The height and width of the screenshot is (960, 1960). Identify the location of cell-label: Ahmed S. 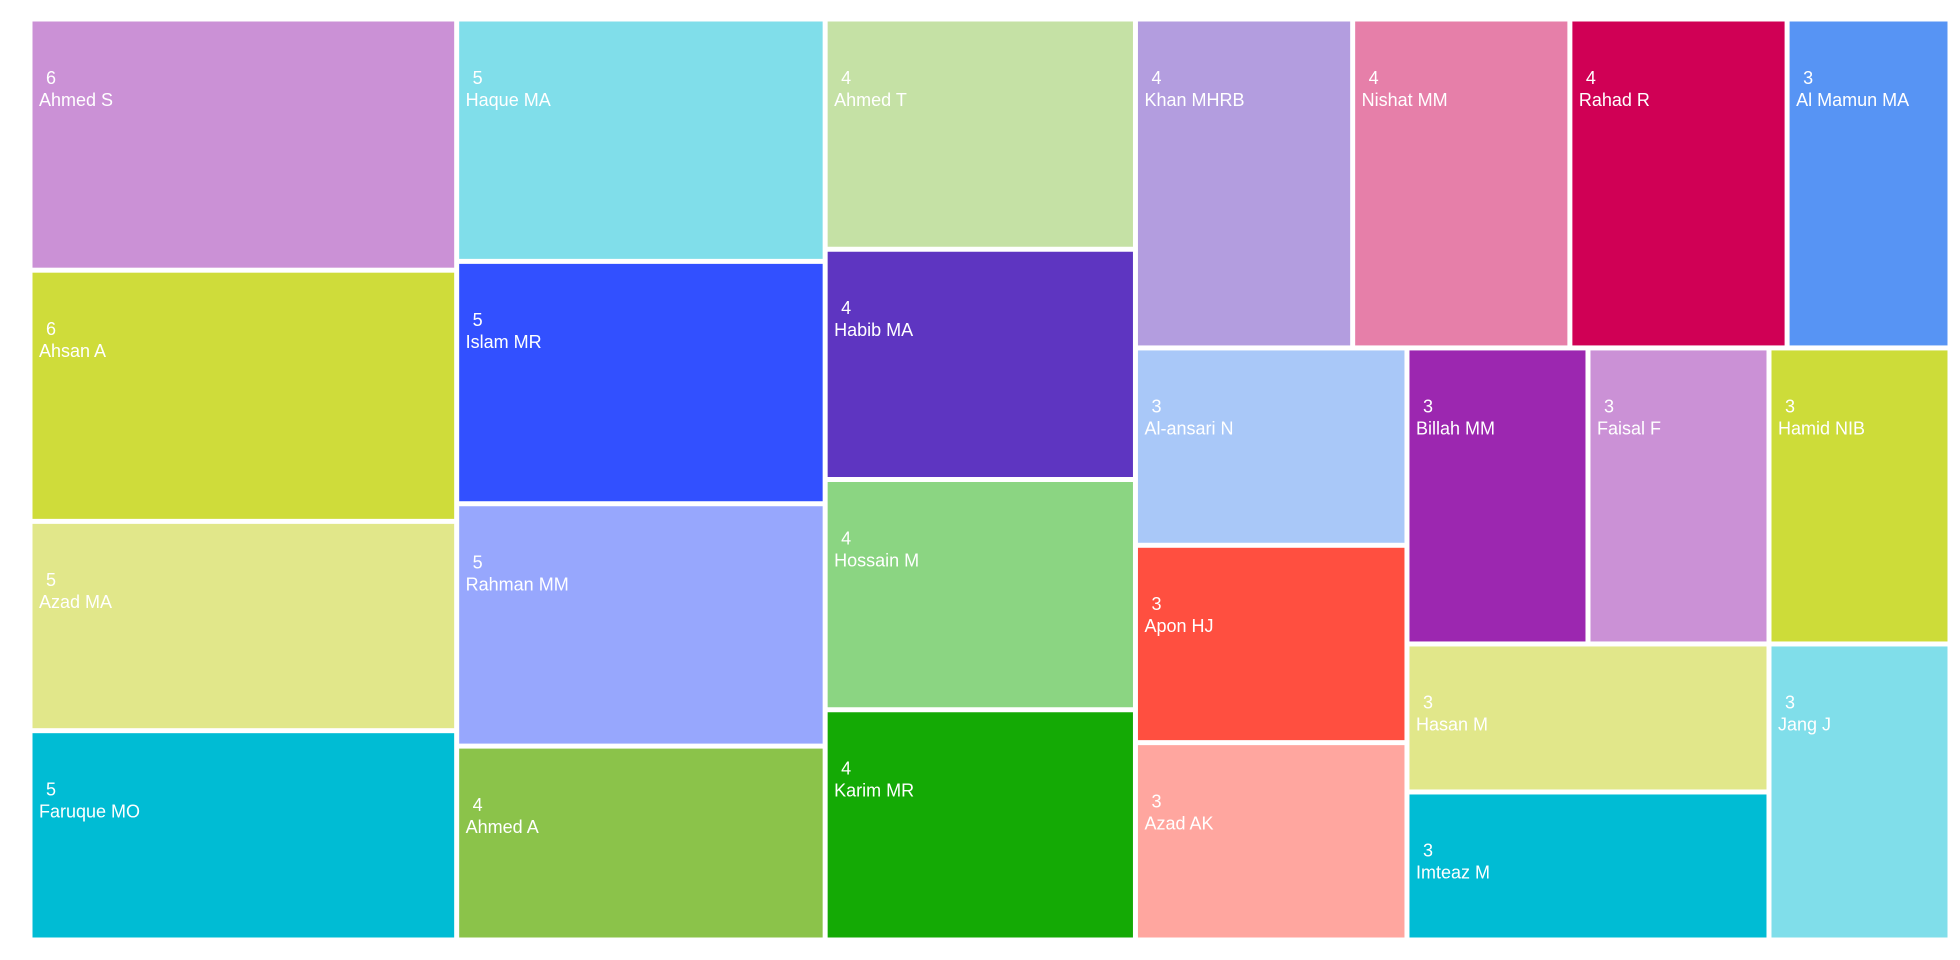
(76, 100).